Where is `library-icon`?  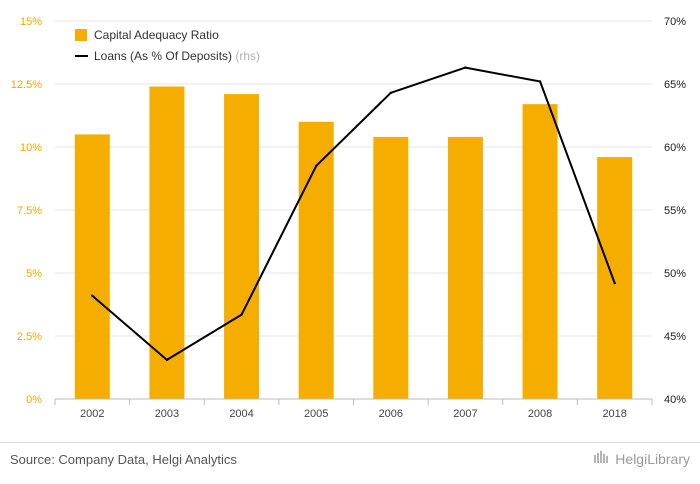 library-icon is located at coordinates (602, 458).